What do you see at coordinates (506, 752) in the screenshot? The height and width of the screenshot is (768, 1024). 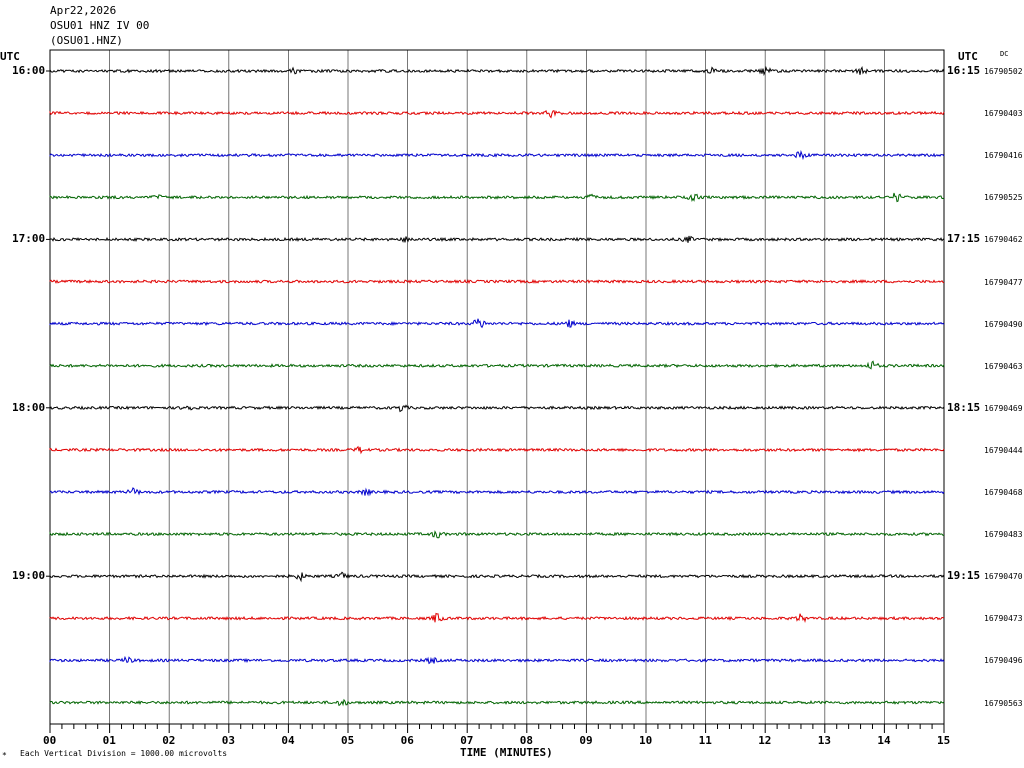 I see `x-axis-label: TIME (MINUTES)` at bounding box center [506, 752].